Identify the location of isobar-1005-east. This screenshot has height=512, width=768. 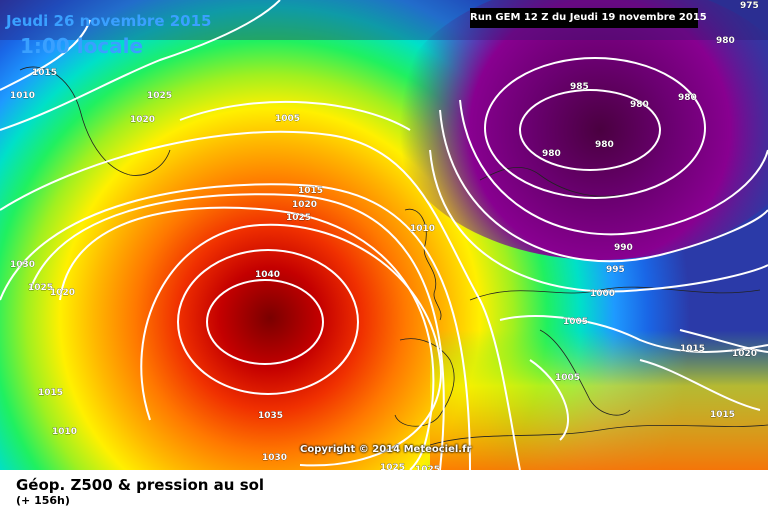
(633, 334).